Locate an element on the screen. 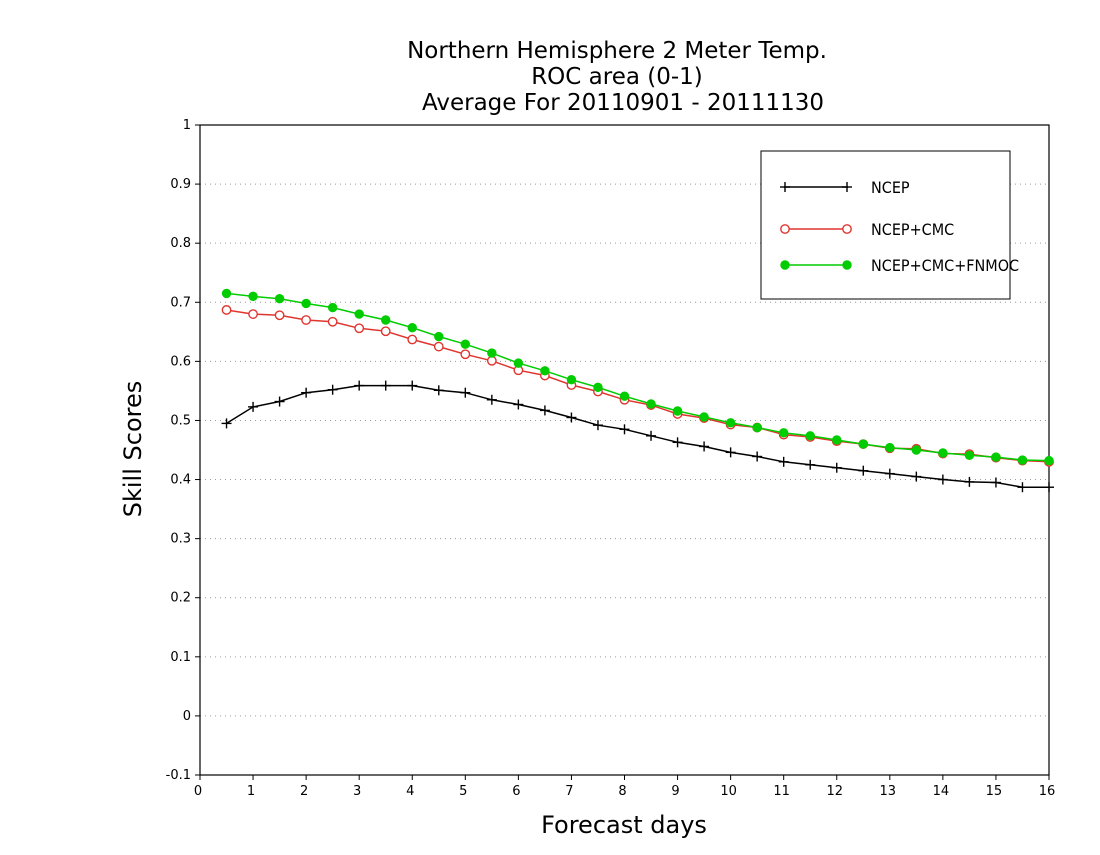 The height and width of the screenshot is (855, 1100). legend: NCEP NCEP+CMC NCEP+CMC+FNMOC is located at coordinates (889, 225).